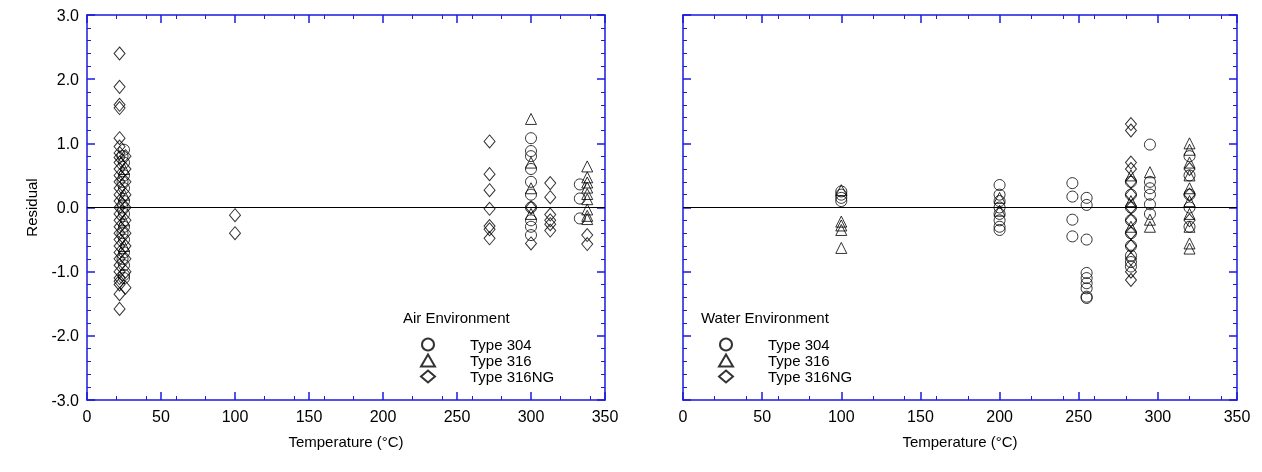 This screenshot has width=1262, height=472. I want to click on y-tick-label: -1.0, so click(65, 272).